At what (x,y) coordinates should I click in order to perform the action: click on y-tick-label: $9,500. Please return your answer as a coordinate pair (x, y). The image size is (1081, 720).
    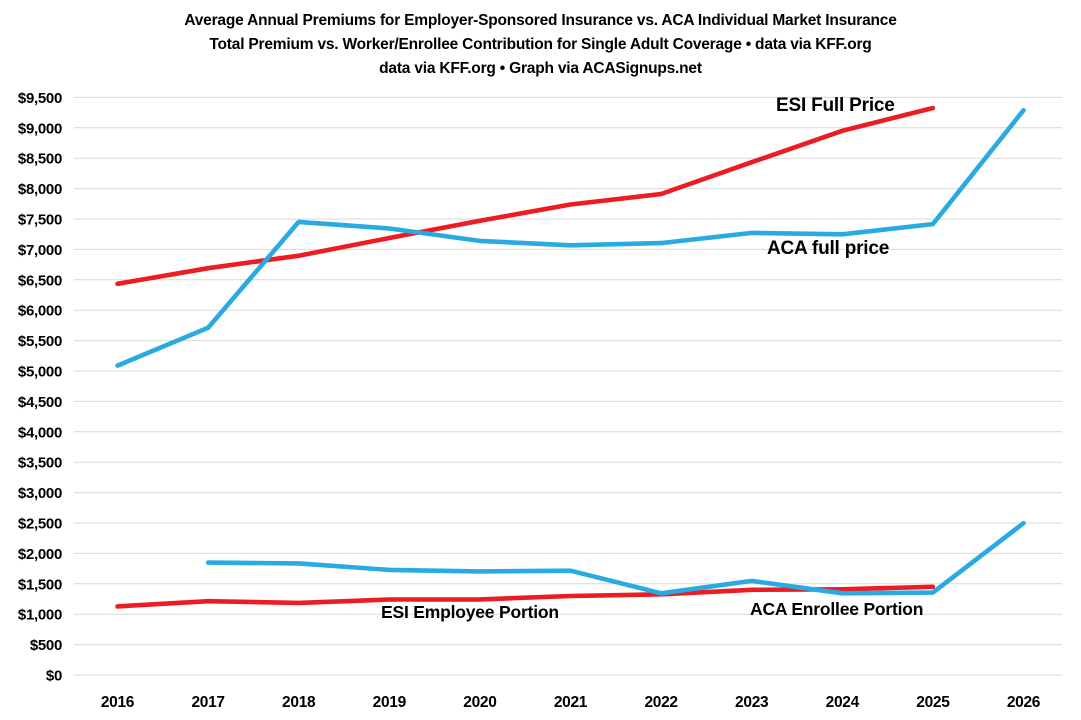
    Looking at the image, I should click on (40, 98).